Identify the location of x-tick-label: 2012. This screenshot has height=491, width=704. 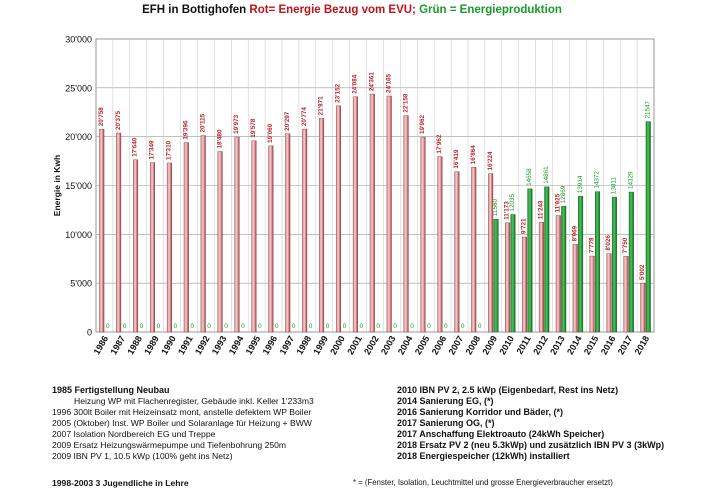
(540, 345).